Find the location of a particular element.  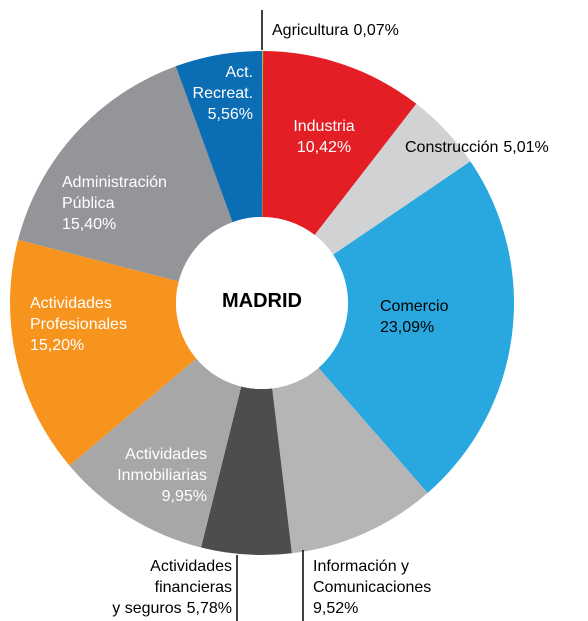

slice-label: Actividades Profesionales 15,20% is located at coordinates (78, 324).